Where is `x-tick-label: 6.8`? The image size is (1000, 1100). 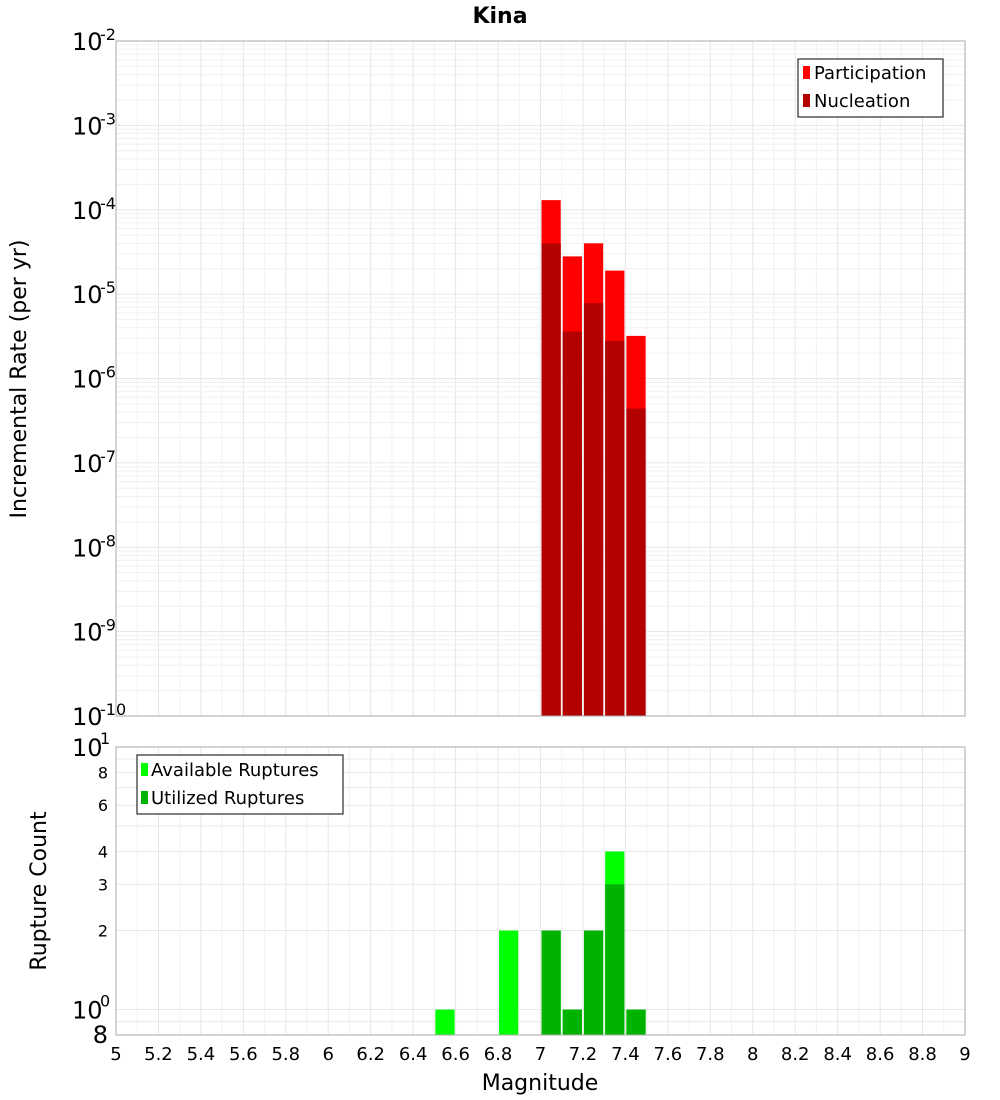 x-tick-label: 6.8 is located at coordinates (498, 1054).